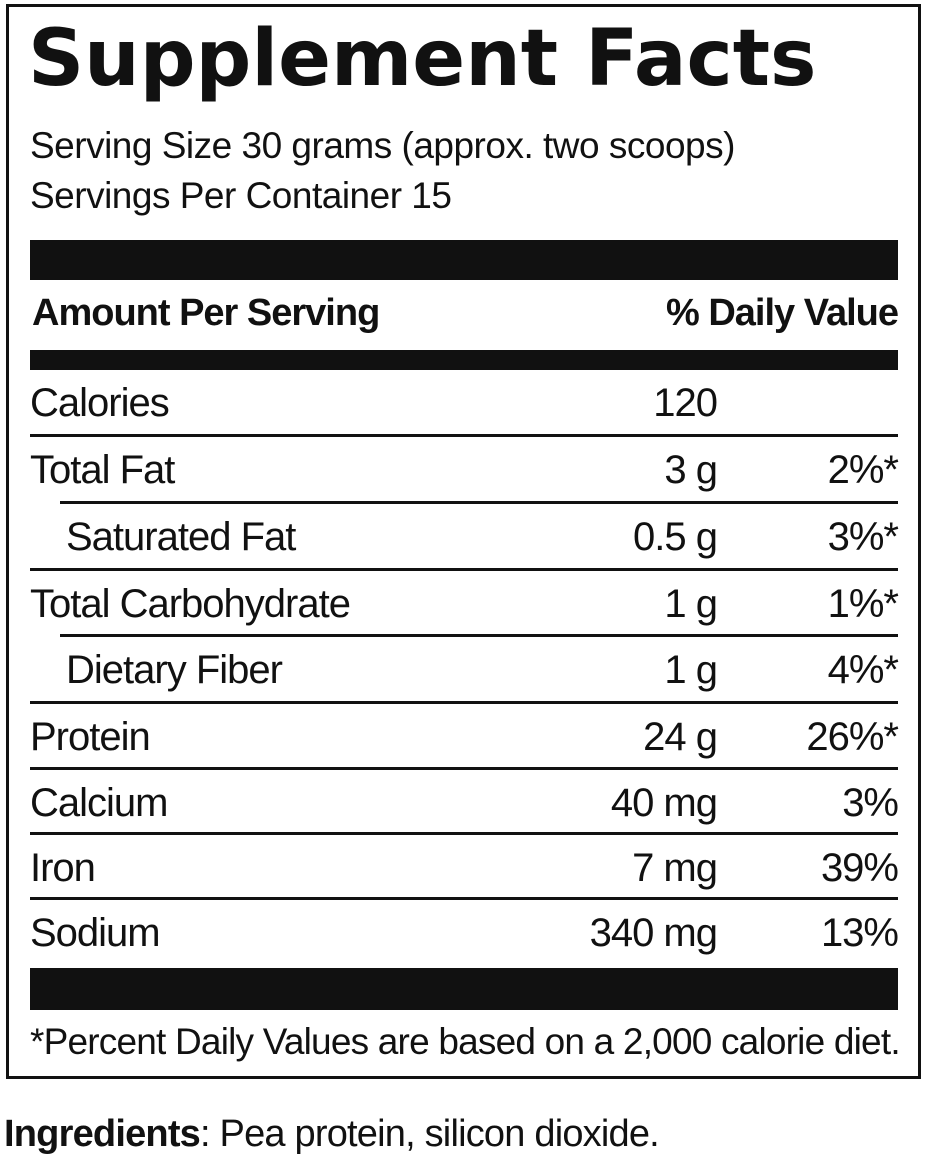 This screenshot has width=929, height=1164. I want to click on nutrient-name: Total Carbohydrate, so click(190, 604).